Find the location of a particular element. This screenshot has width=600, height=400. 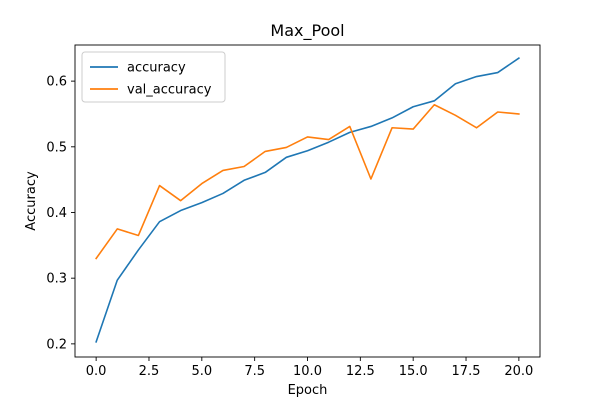

y-tick-label: 0.4 is located at coordinates (56, 213).